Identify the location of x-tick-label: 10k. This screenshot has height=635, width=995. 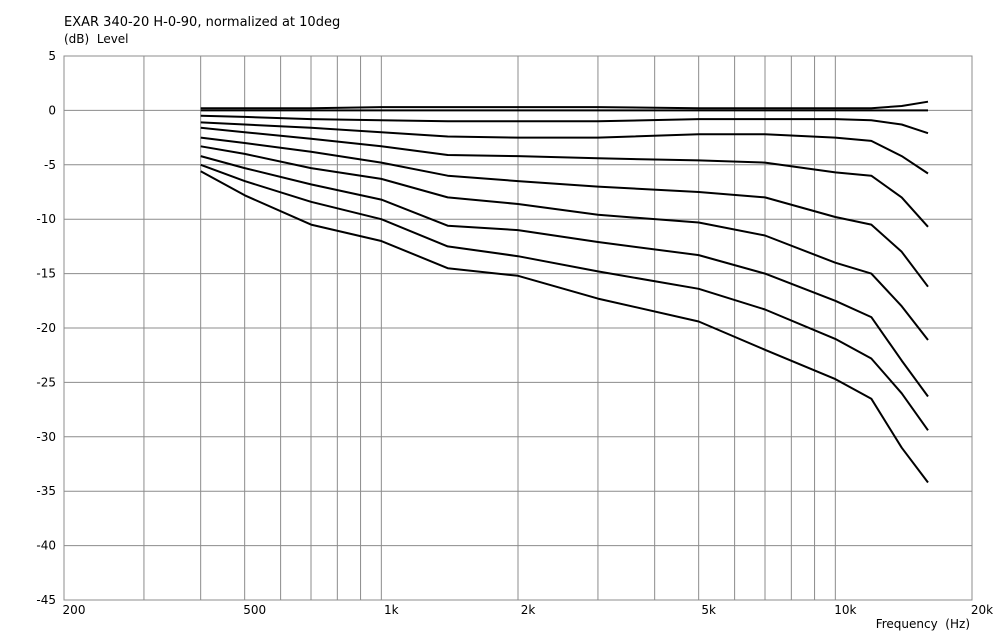
(845, 610).